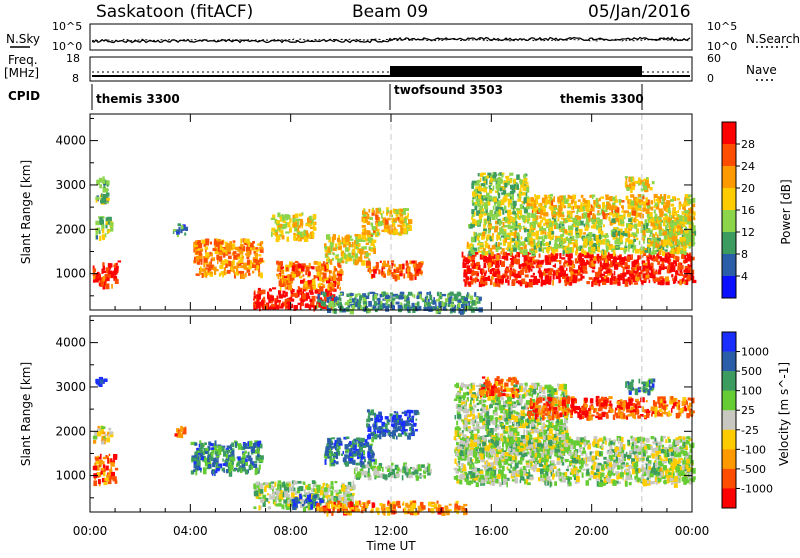  What do you see at coordinates (773, 39) in the screenshot?
I see `nsearch-label: N.Search` at bounding box center [773, 39].